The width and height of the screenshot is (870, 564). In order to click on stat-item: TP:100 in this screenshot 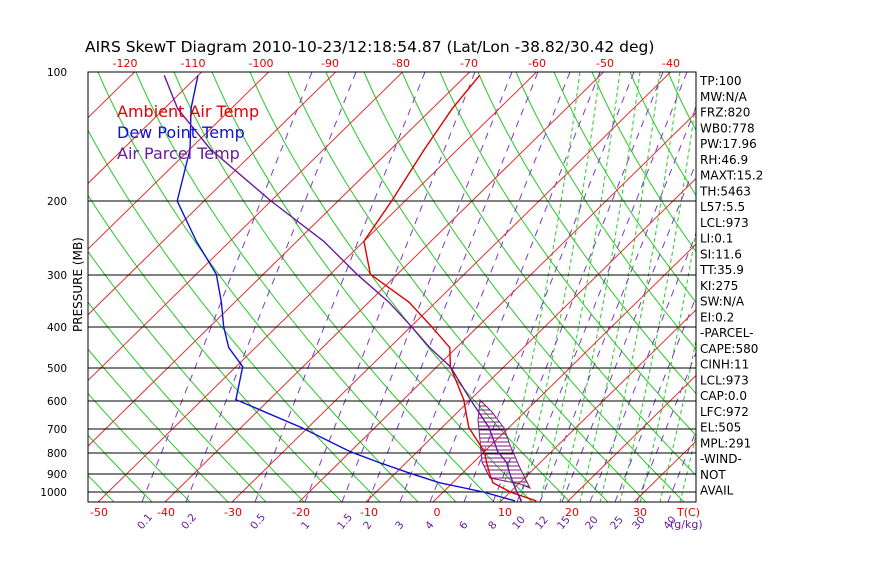, I will do `click(720, 81)`.